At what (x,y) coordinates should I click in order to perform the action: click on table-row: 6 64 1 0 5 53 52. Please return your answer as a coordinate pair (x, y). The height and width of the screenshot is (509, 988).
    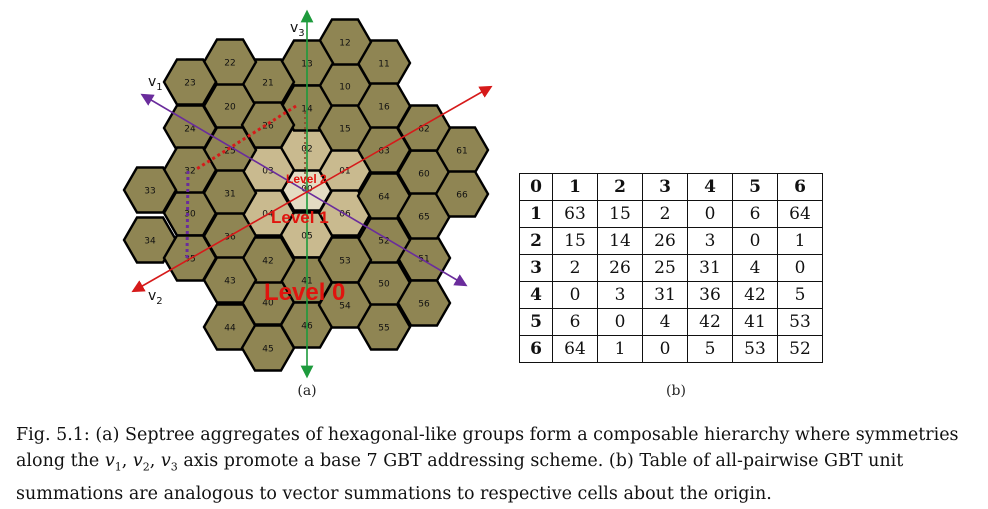
    Looking at the image, I should click on (671, 349).